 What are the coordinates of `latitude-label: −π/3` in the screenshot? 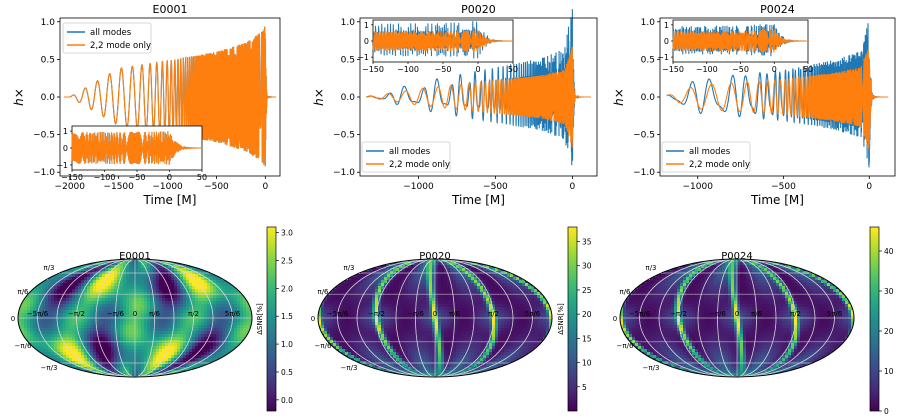 It's located at (49, 368).